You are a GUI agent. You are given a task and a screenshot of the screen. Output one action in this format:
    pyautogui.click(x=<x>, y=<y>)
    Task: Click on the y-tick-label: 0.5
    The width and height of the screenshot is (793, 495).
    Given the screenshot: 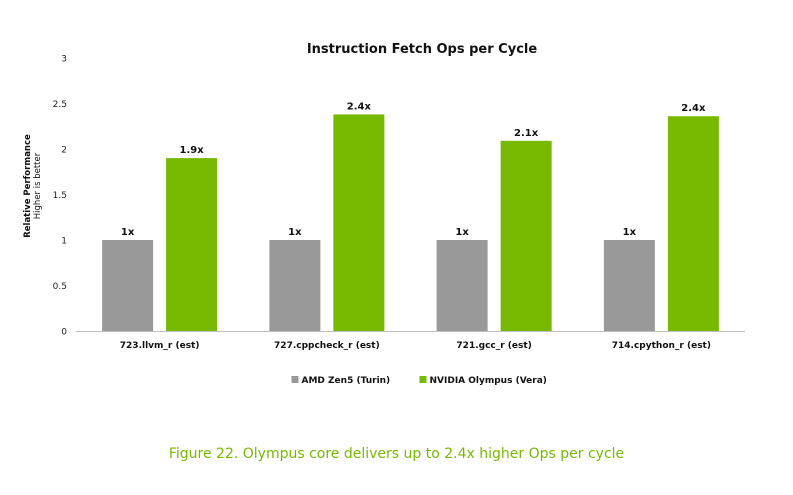 What is the action you would take?
    pyautogui.click(x=60, y=287)
    